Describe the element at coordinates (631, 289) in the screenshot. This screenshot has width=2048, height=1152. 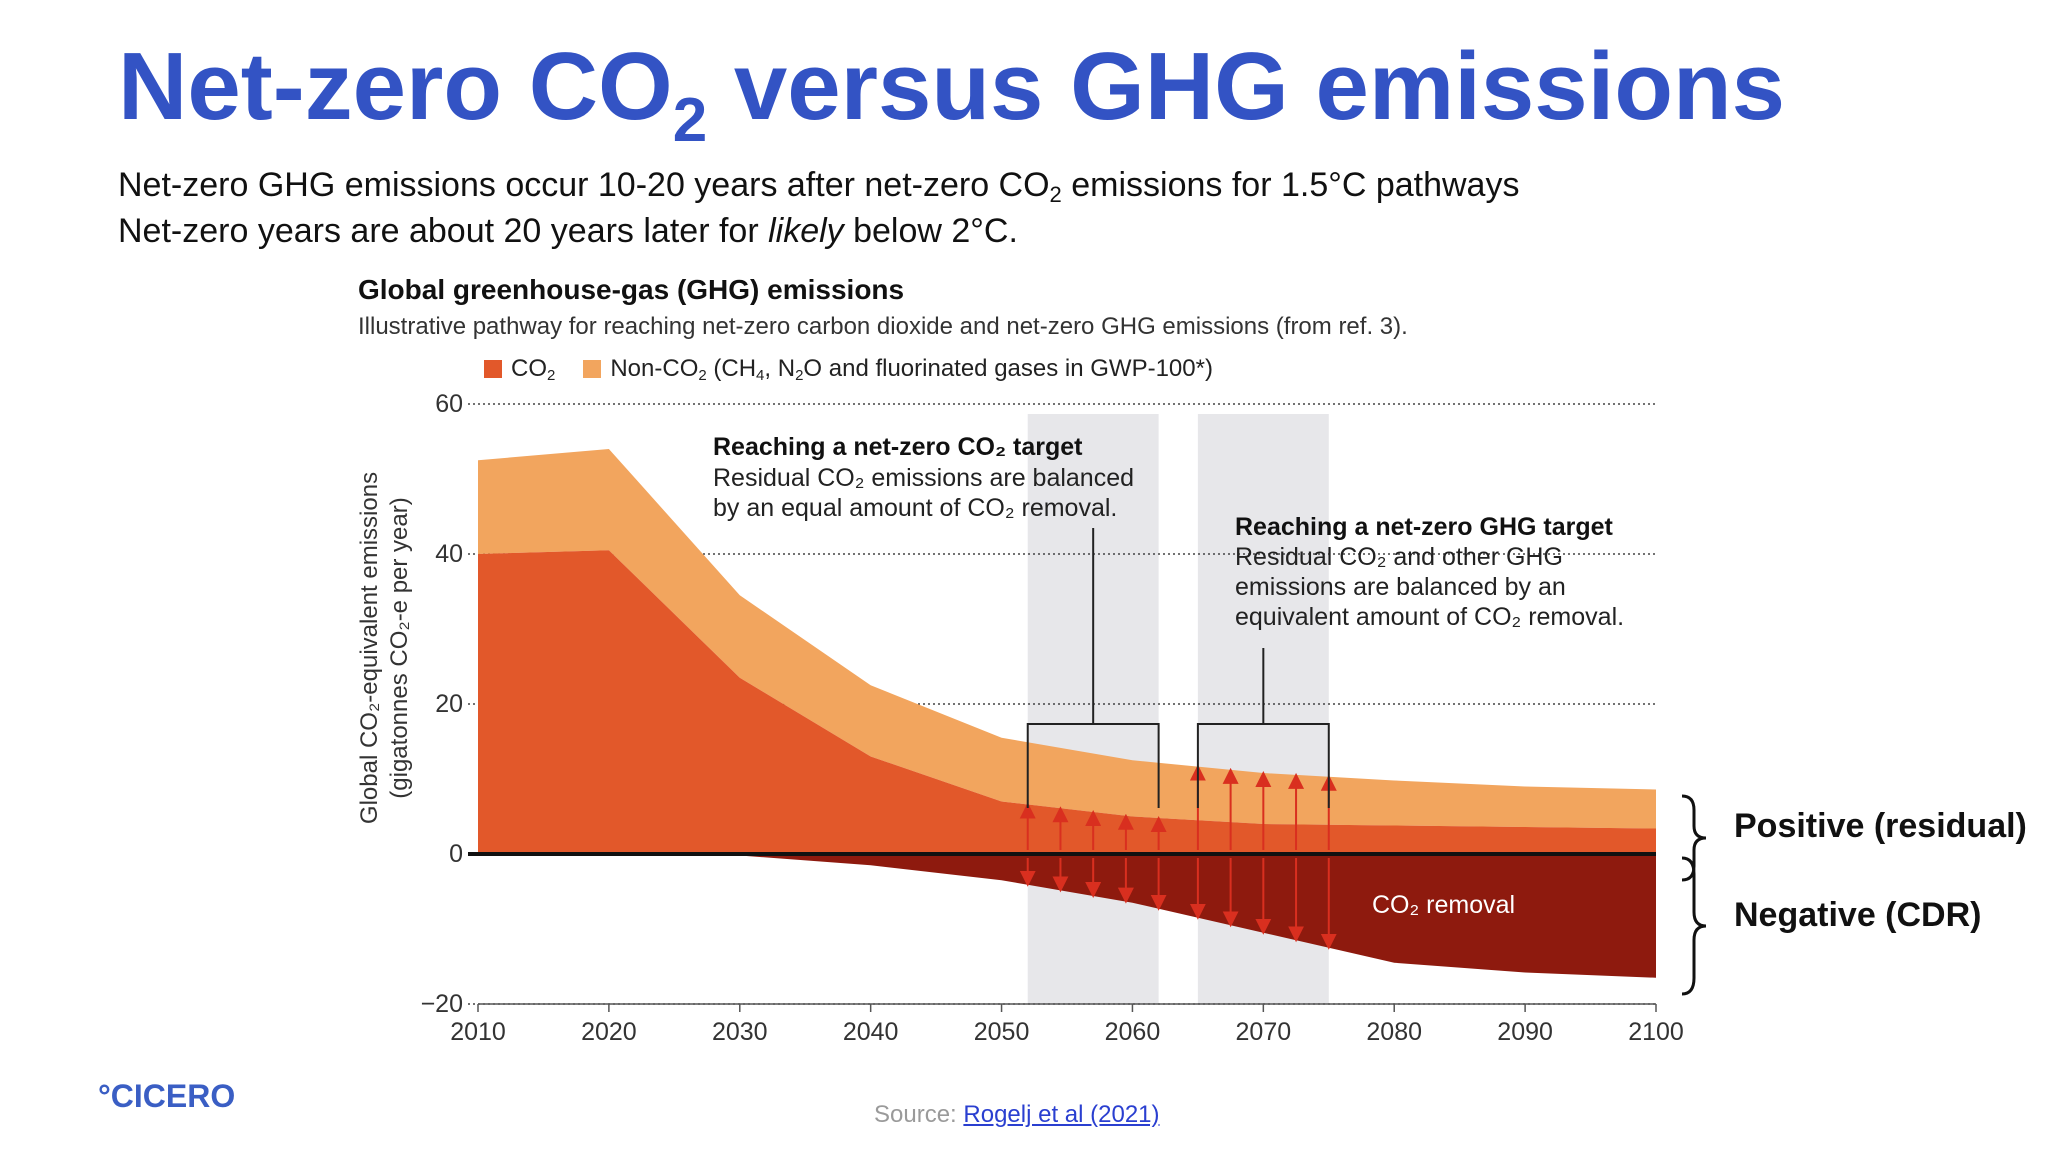
I see `figure-title: Global greenhouse-gas (GHG) emissions` at that location.